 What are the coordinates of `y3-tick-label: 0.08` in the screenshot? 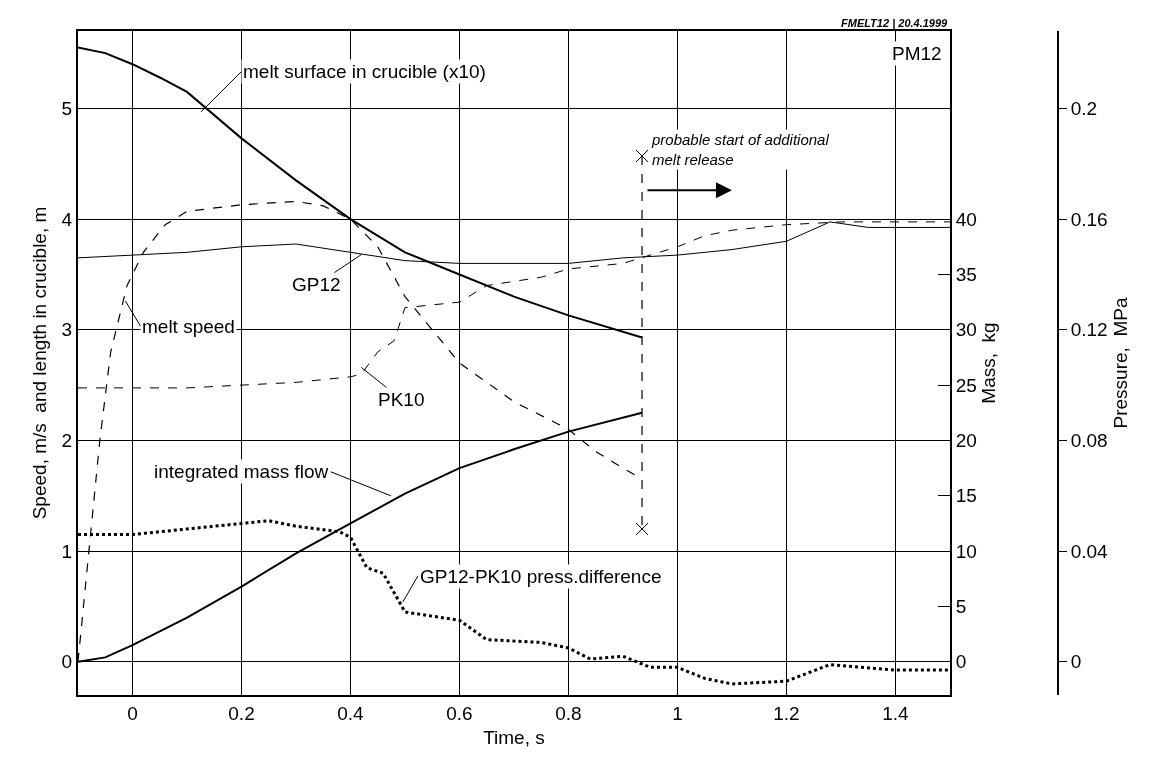 It's located at (1089, 441).